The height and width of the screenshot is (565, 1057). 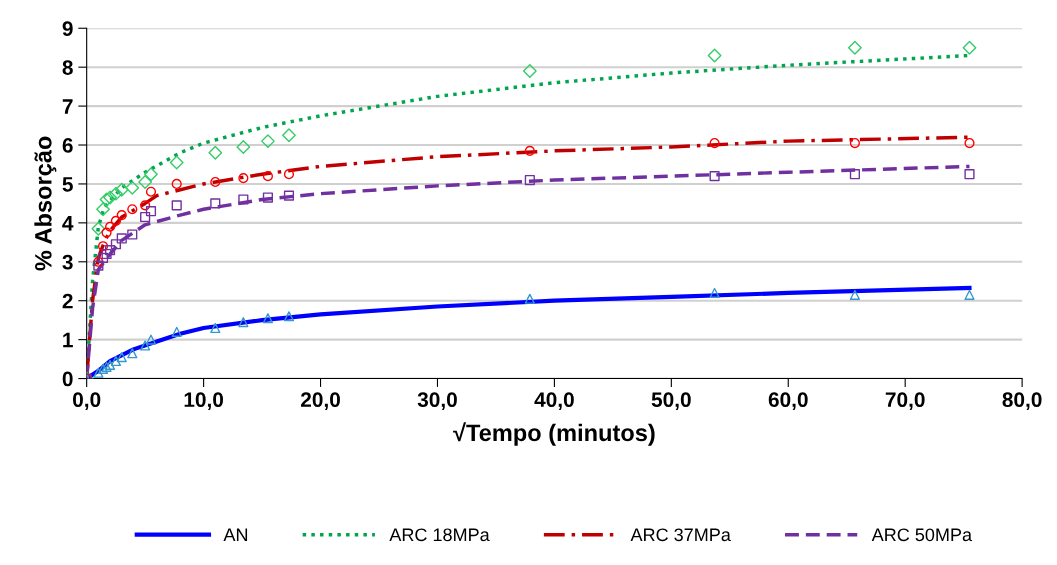 What do you see at coordinates (67, 379) in the screenshot?
I see `y-tick-label: 0` at bounding box center [67, 379].